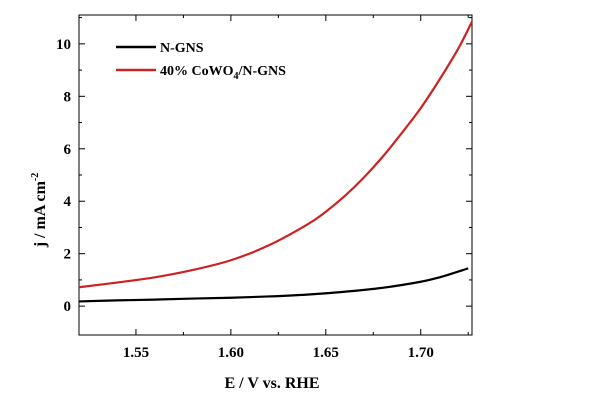 Image resolution: width=593 pixels, height=413 pixels. Describe the element at coordinates (236, 76) in the screenshot. I see `legend-label-subscript: 4` at that location.